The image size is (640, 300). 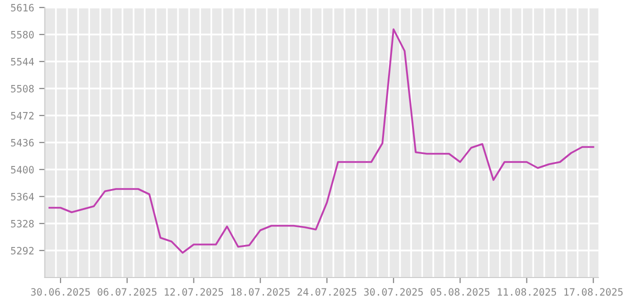 I want to click on x-tick-label: 30.06.2025, so click(x=60, y=292).